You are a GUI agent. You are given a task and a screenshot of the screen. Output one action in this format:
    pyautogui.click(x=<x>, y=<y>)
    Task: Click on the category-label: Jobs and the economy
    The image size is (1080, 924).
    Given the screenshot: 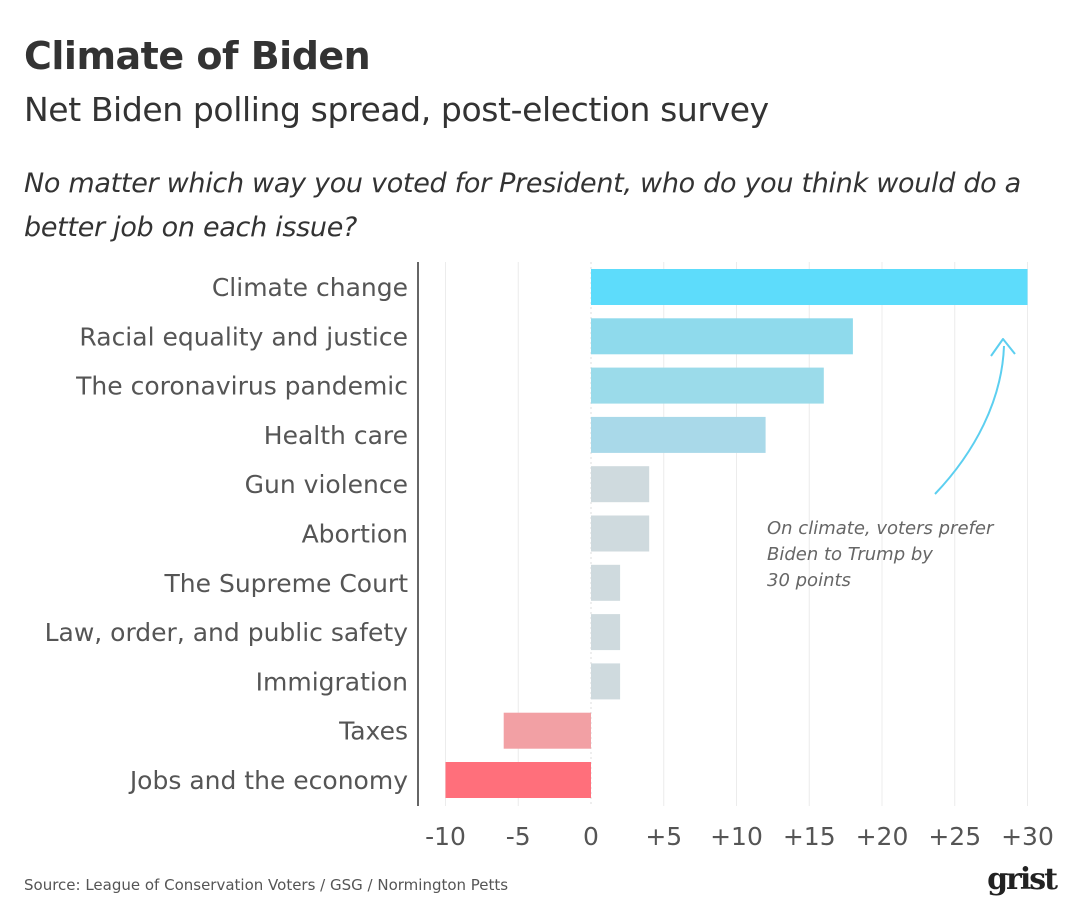 What is the action you would take?
    pyautogui.click(x=268, y=780)
    